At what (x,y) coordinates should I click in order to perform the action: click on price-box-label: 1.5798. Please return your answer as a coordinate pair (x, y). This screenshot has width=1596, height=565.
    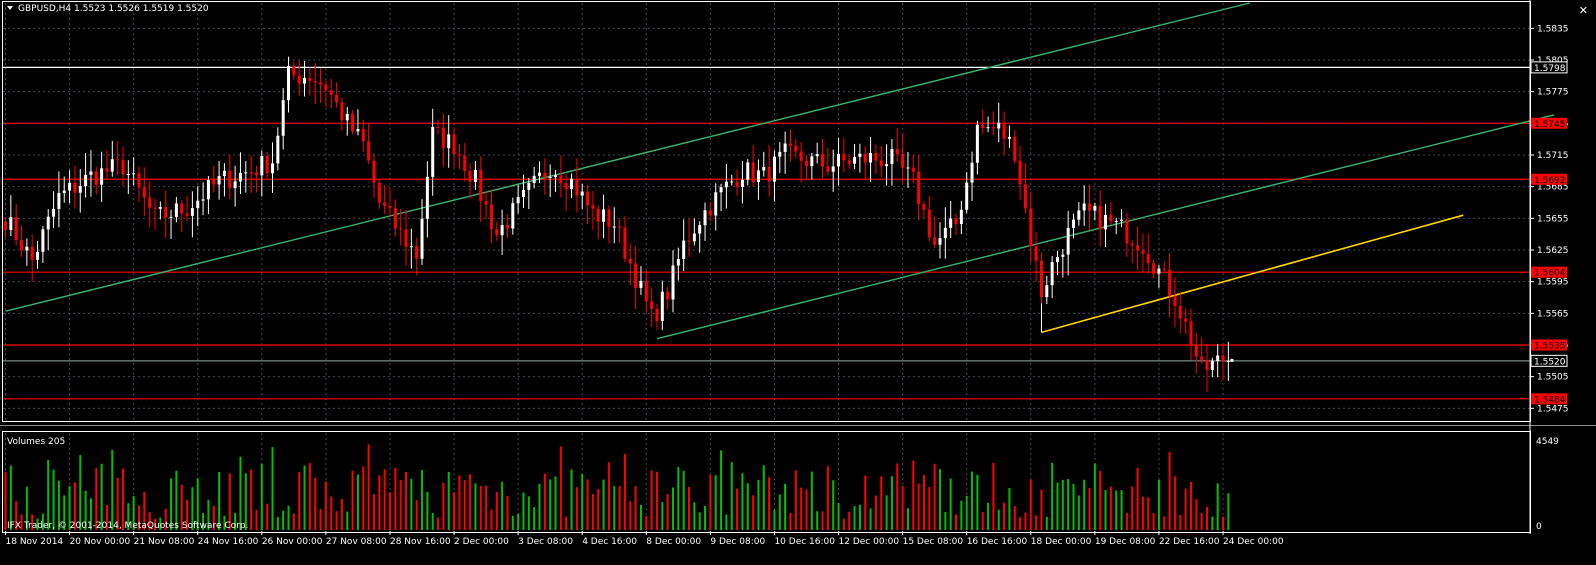
    Looking at the image, I should click on (1550, 69).